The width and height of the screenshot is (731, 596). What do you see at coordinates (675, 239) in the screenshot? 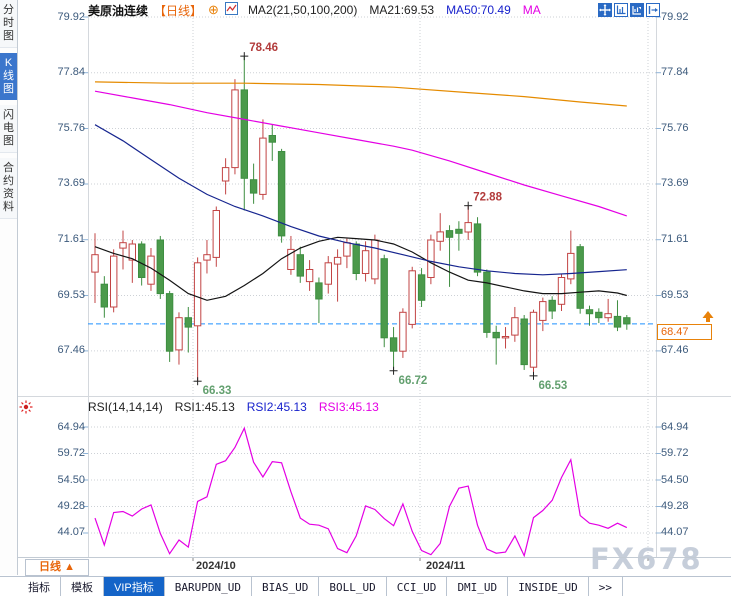
I see `price-label-right-4: 71.61` at bounding box center [675, 239].